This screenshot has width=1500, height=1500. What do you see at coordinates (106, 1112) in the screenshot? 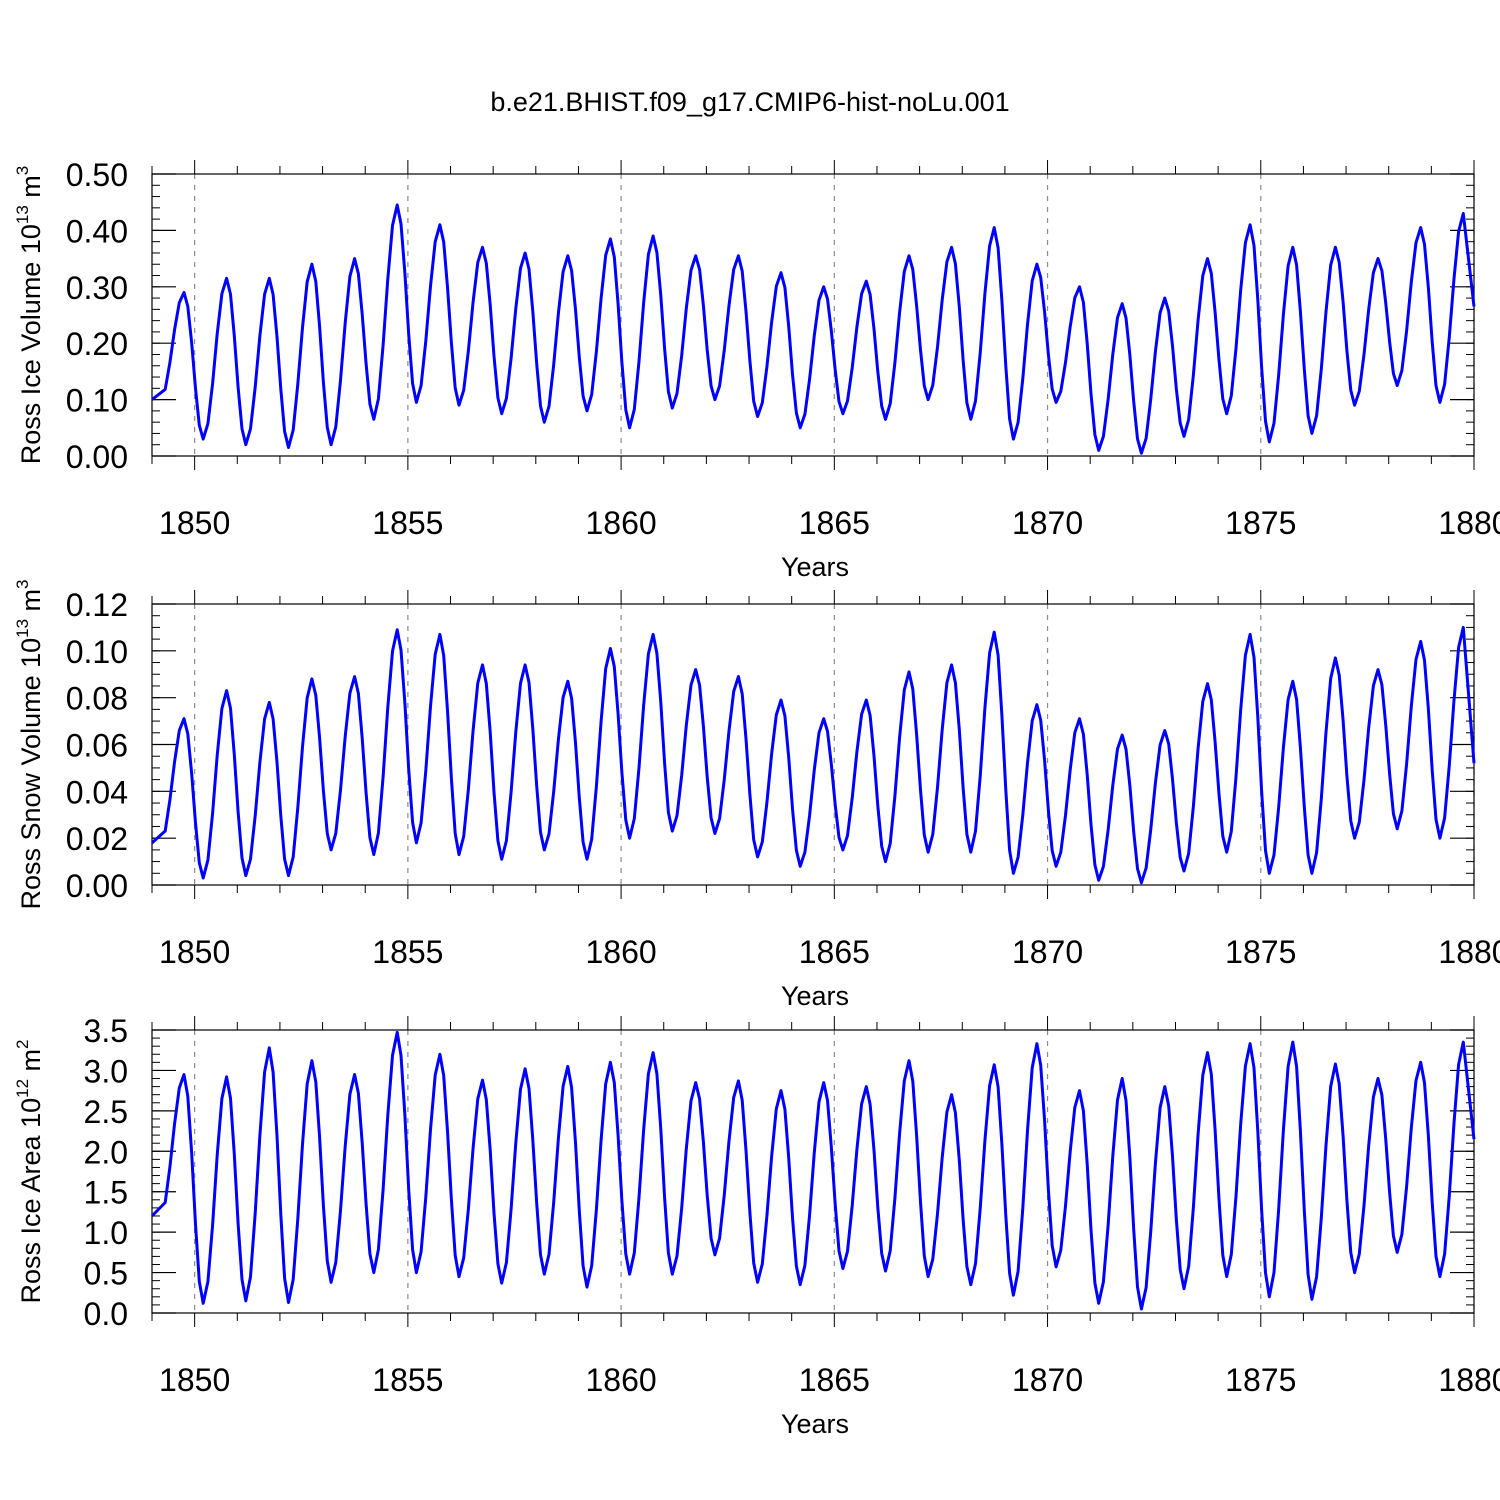
I see `y-tick-label: 2.5` at bounding box center [106, 1112].